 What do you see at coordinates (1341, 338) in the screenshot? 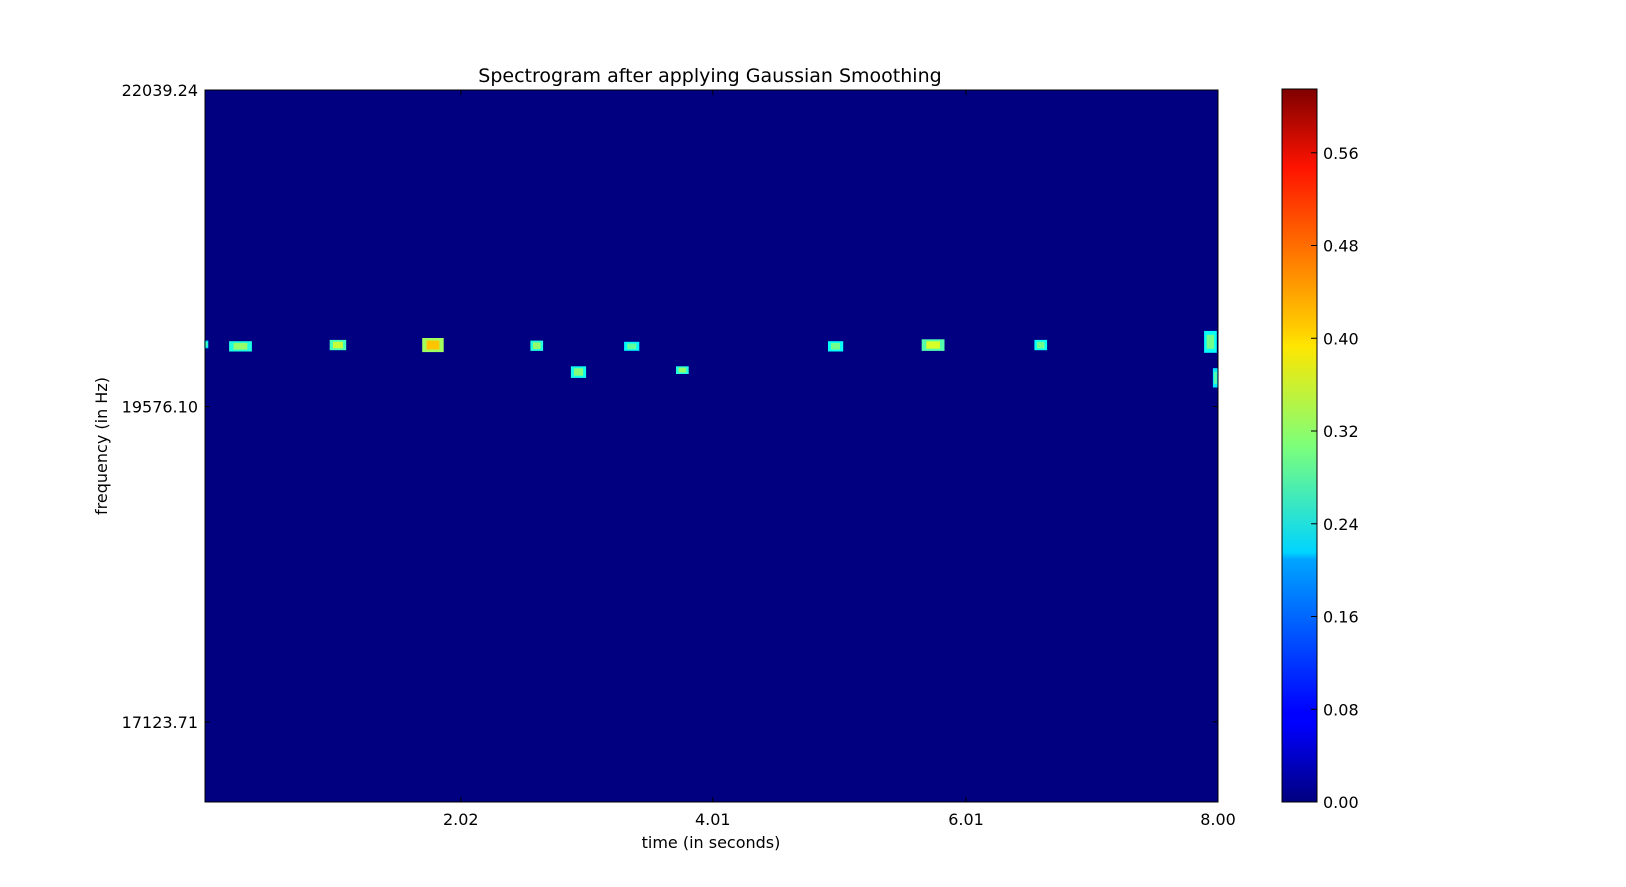
I see `colorbar-tick-label: 0.40` at bounding box center [1341, 338].